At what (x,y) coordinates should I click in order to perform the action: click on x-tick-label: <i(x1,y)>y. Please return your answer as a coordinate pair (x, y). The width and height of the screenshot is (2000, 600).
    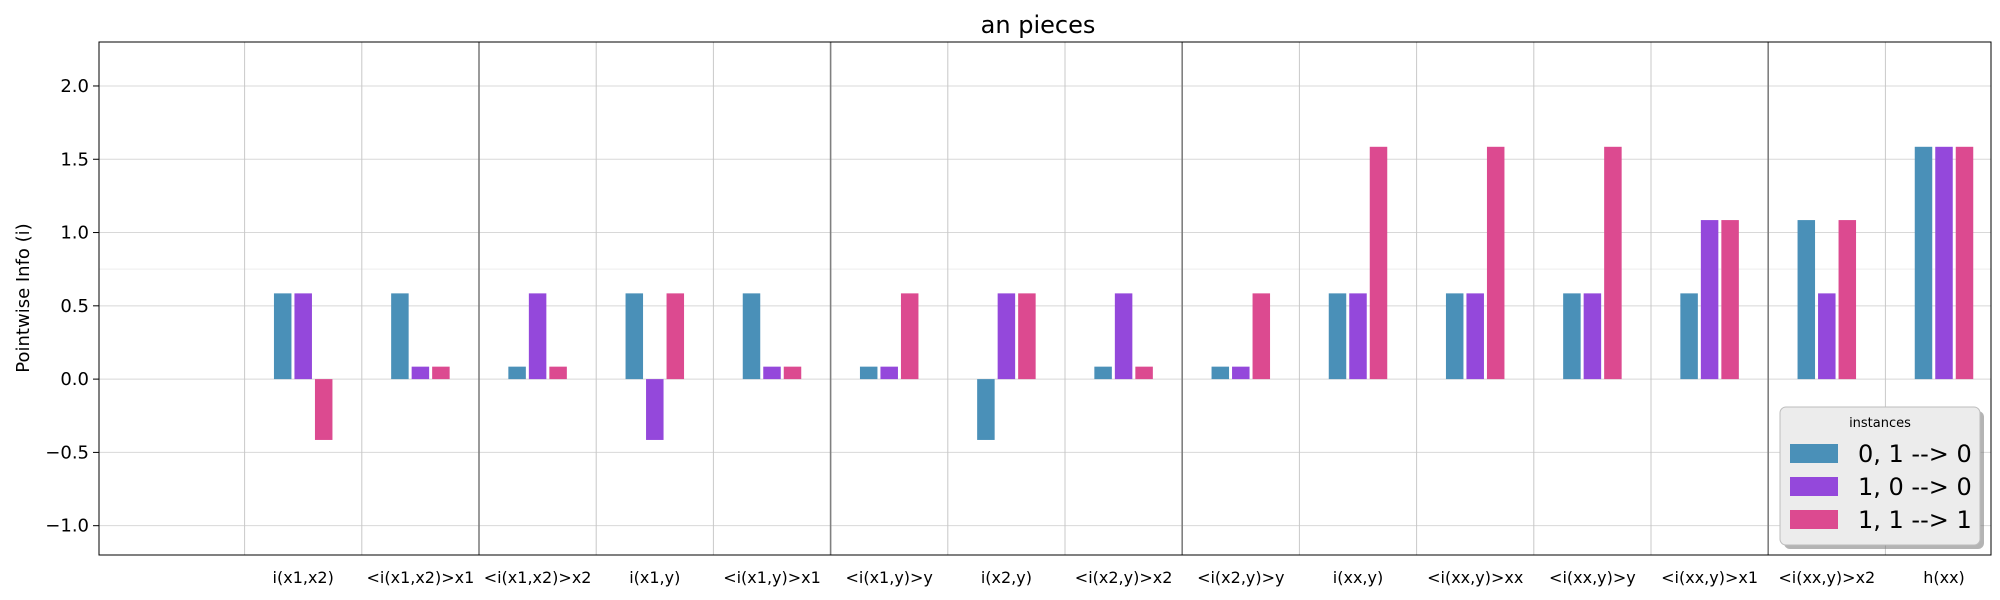
    Looking at the image, I should click on (888, 577).